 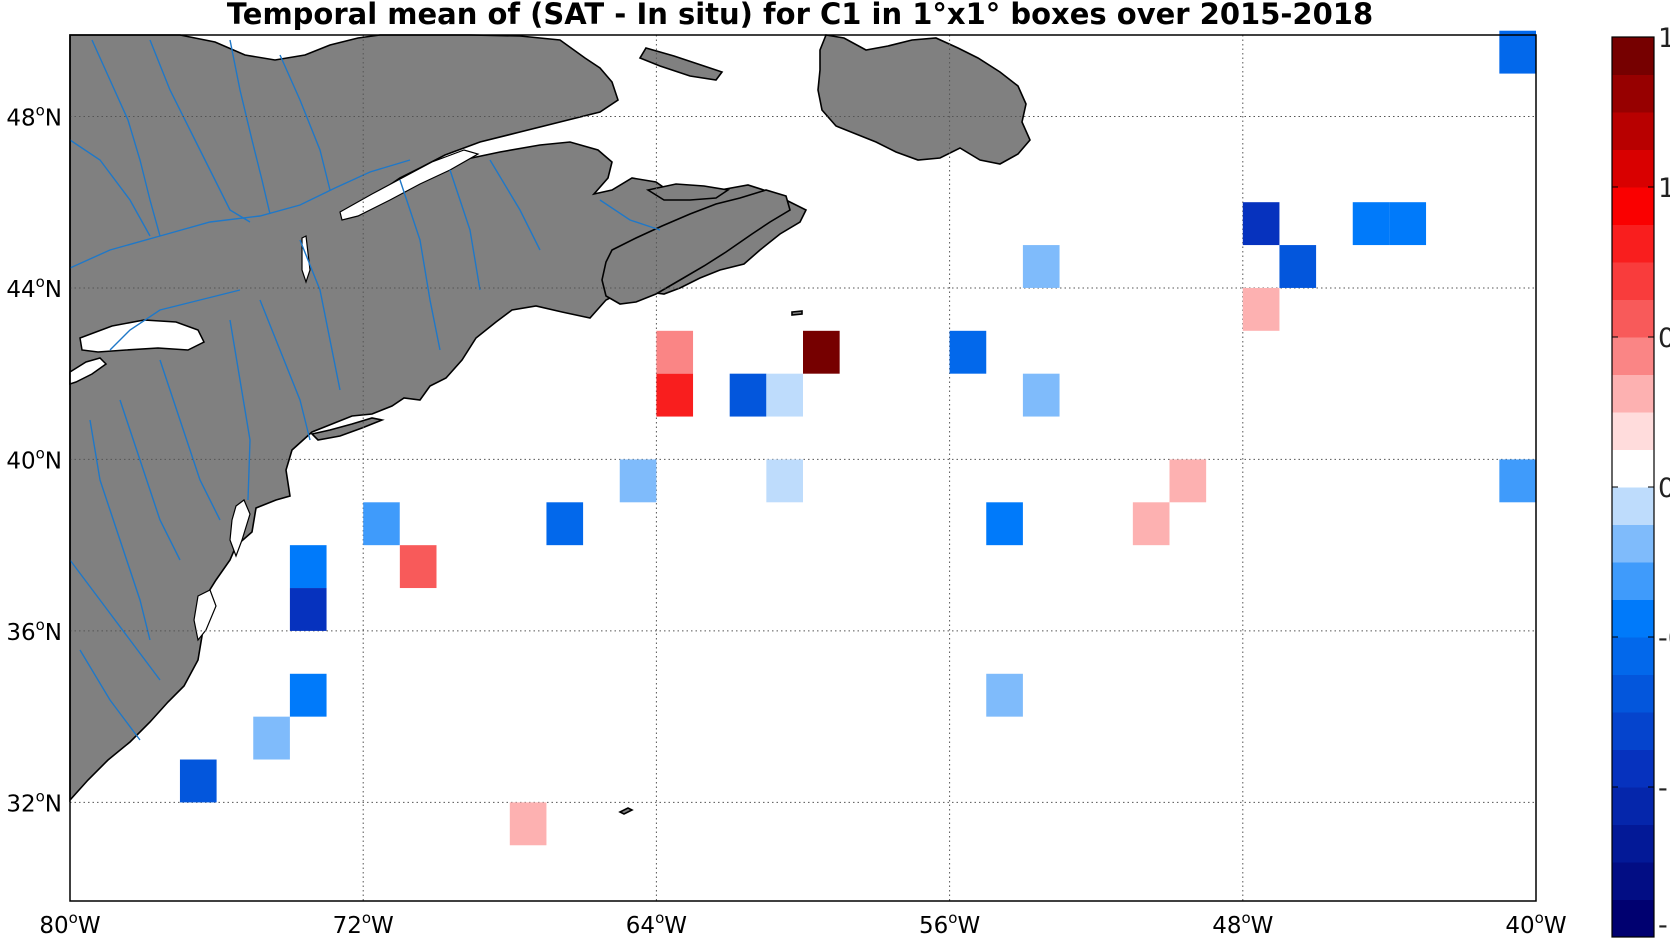 I want to click on lake-champlain, so click(x=306, y=259).